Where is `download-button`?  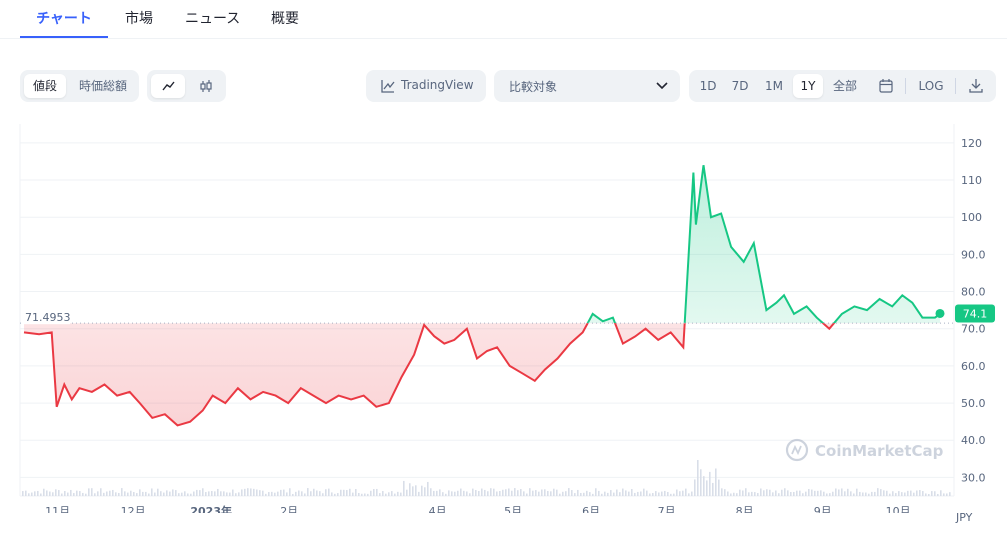 download-button is located at coordinates (976, 86).